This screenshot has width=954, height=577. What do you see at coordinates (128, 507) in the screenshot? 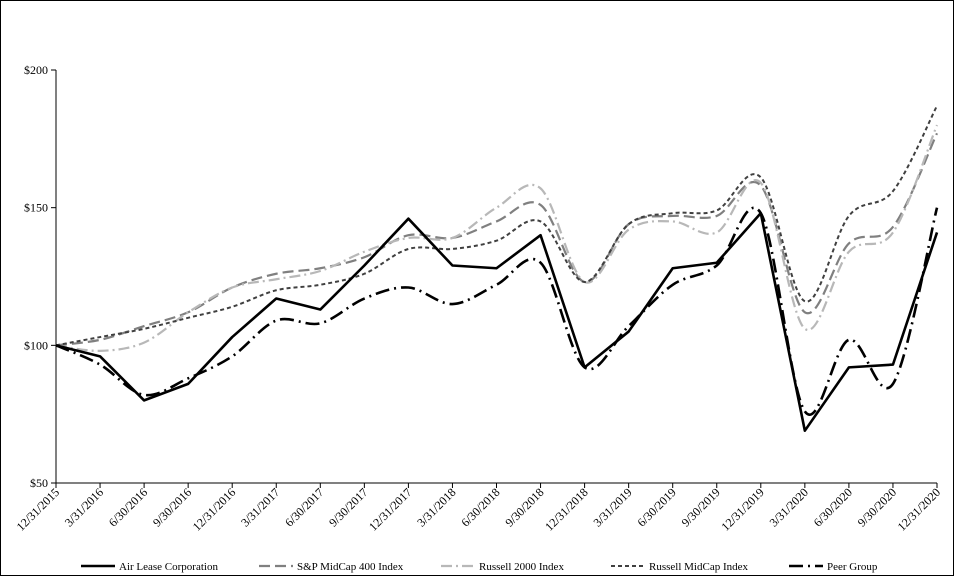
I see `x-tick-label: 6/30/2016` at bounding box center [128, 507].